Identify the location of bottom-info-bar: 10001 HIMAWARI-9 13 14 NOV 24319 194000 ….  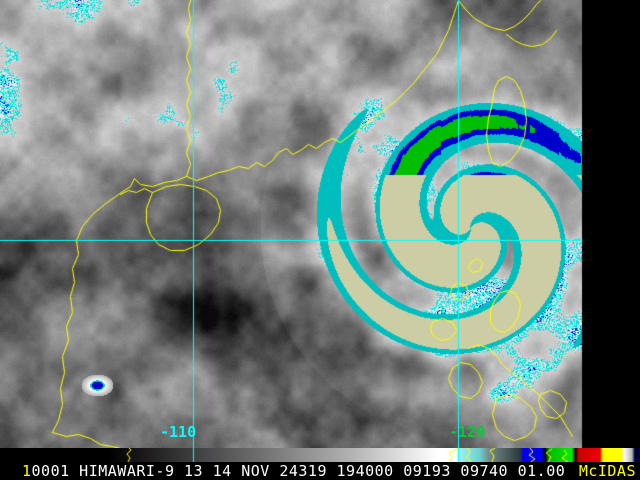
(320, 464).